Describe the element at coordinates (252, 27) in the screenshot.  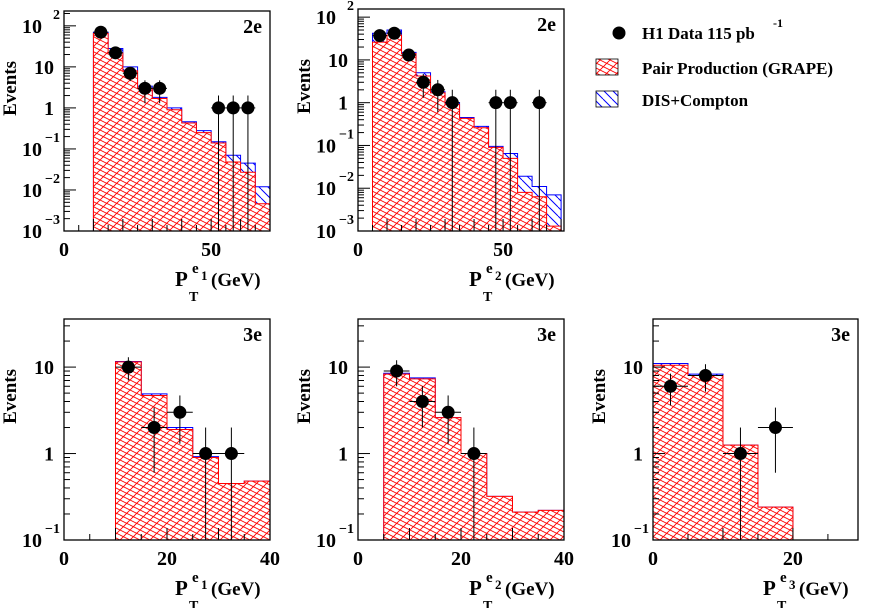
I see `panel-label: 2e` at that location.